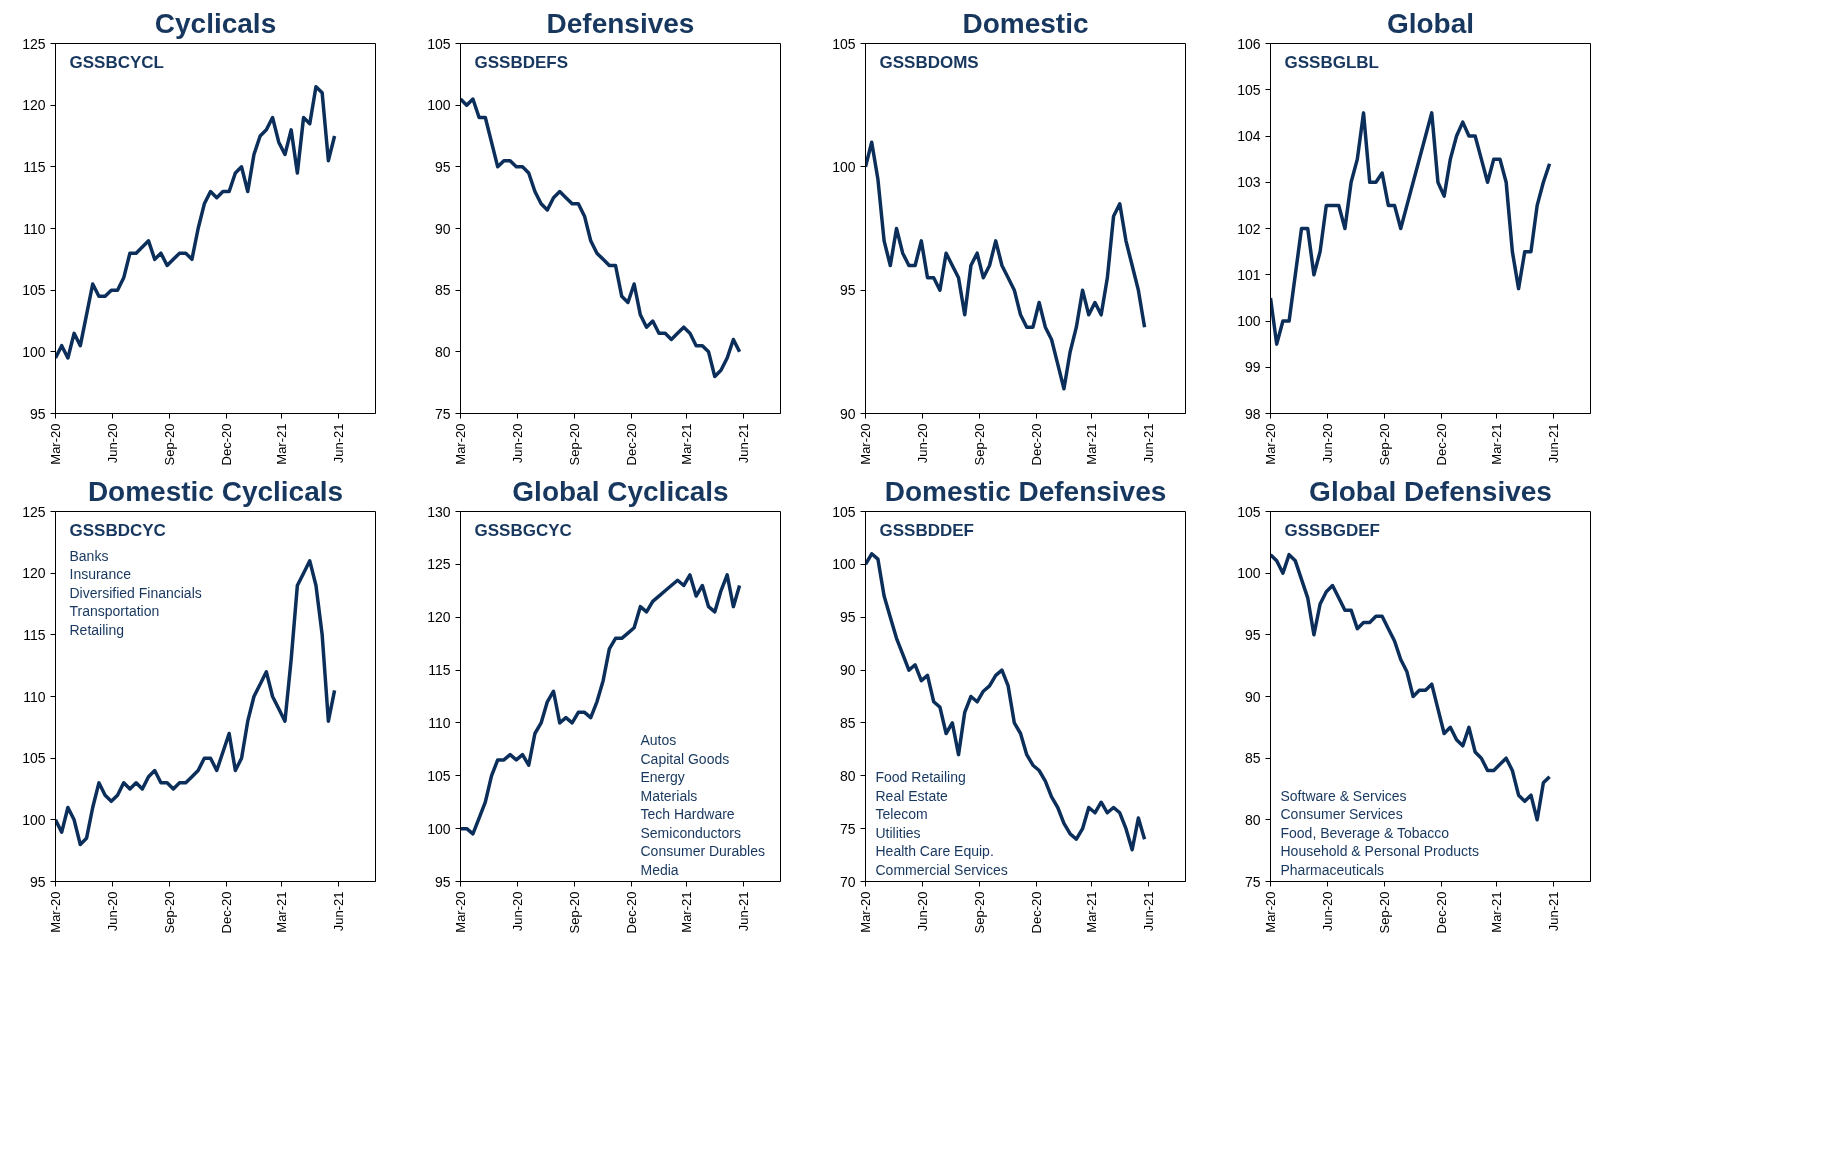 This screenshot has width=1829, height=1170. Describe the element at coordinates (521, 62) in the screenshot. I see `annotation: GSSBDEFS` at that location.